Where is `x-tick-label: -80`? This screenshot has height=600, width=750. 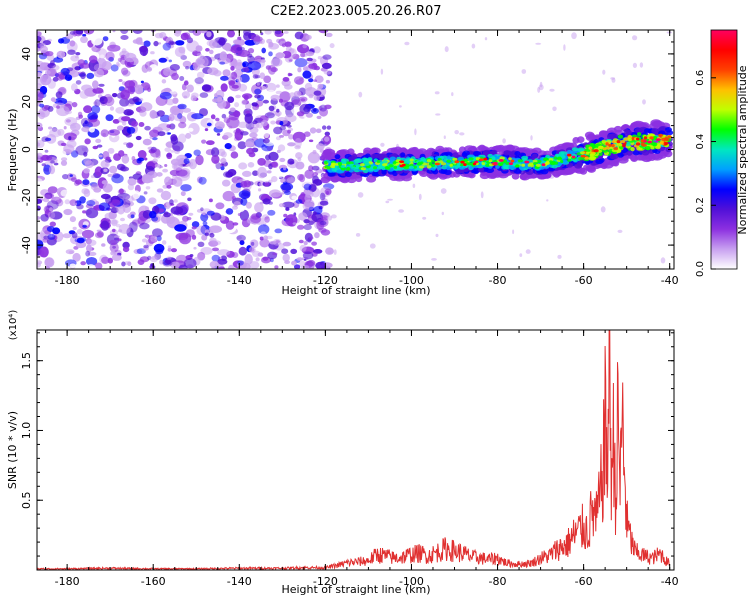 x-tick-label: -80 is located at coordinates (498, 581).